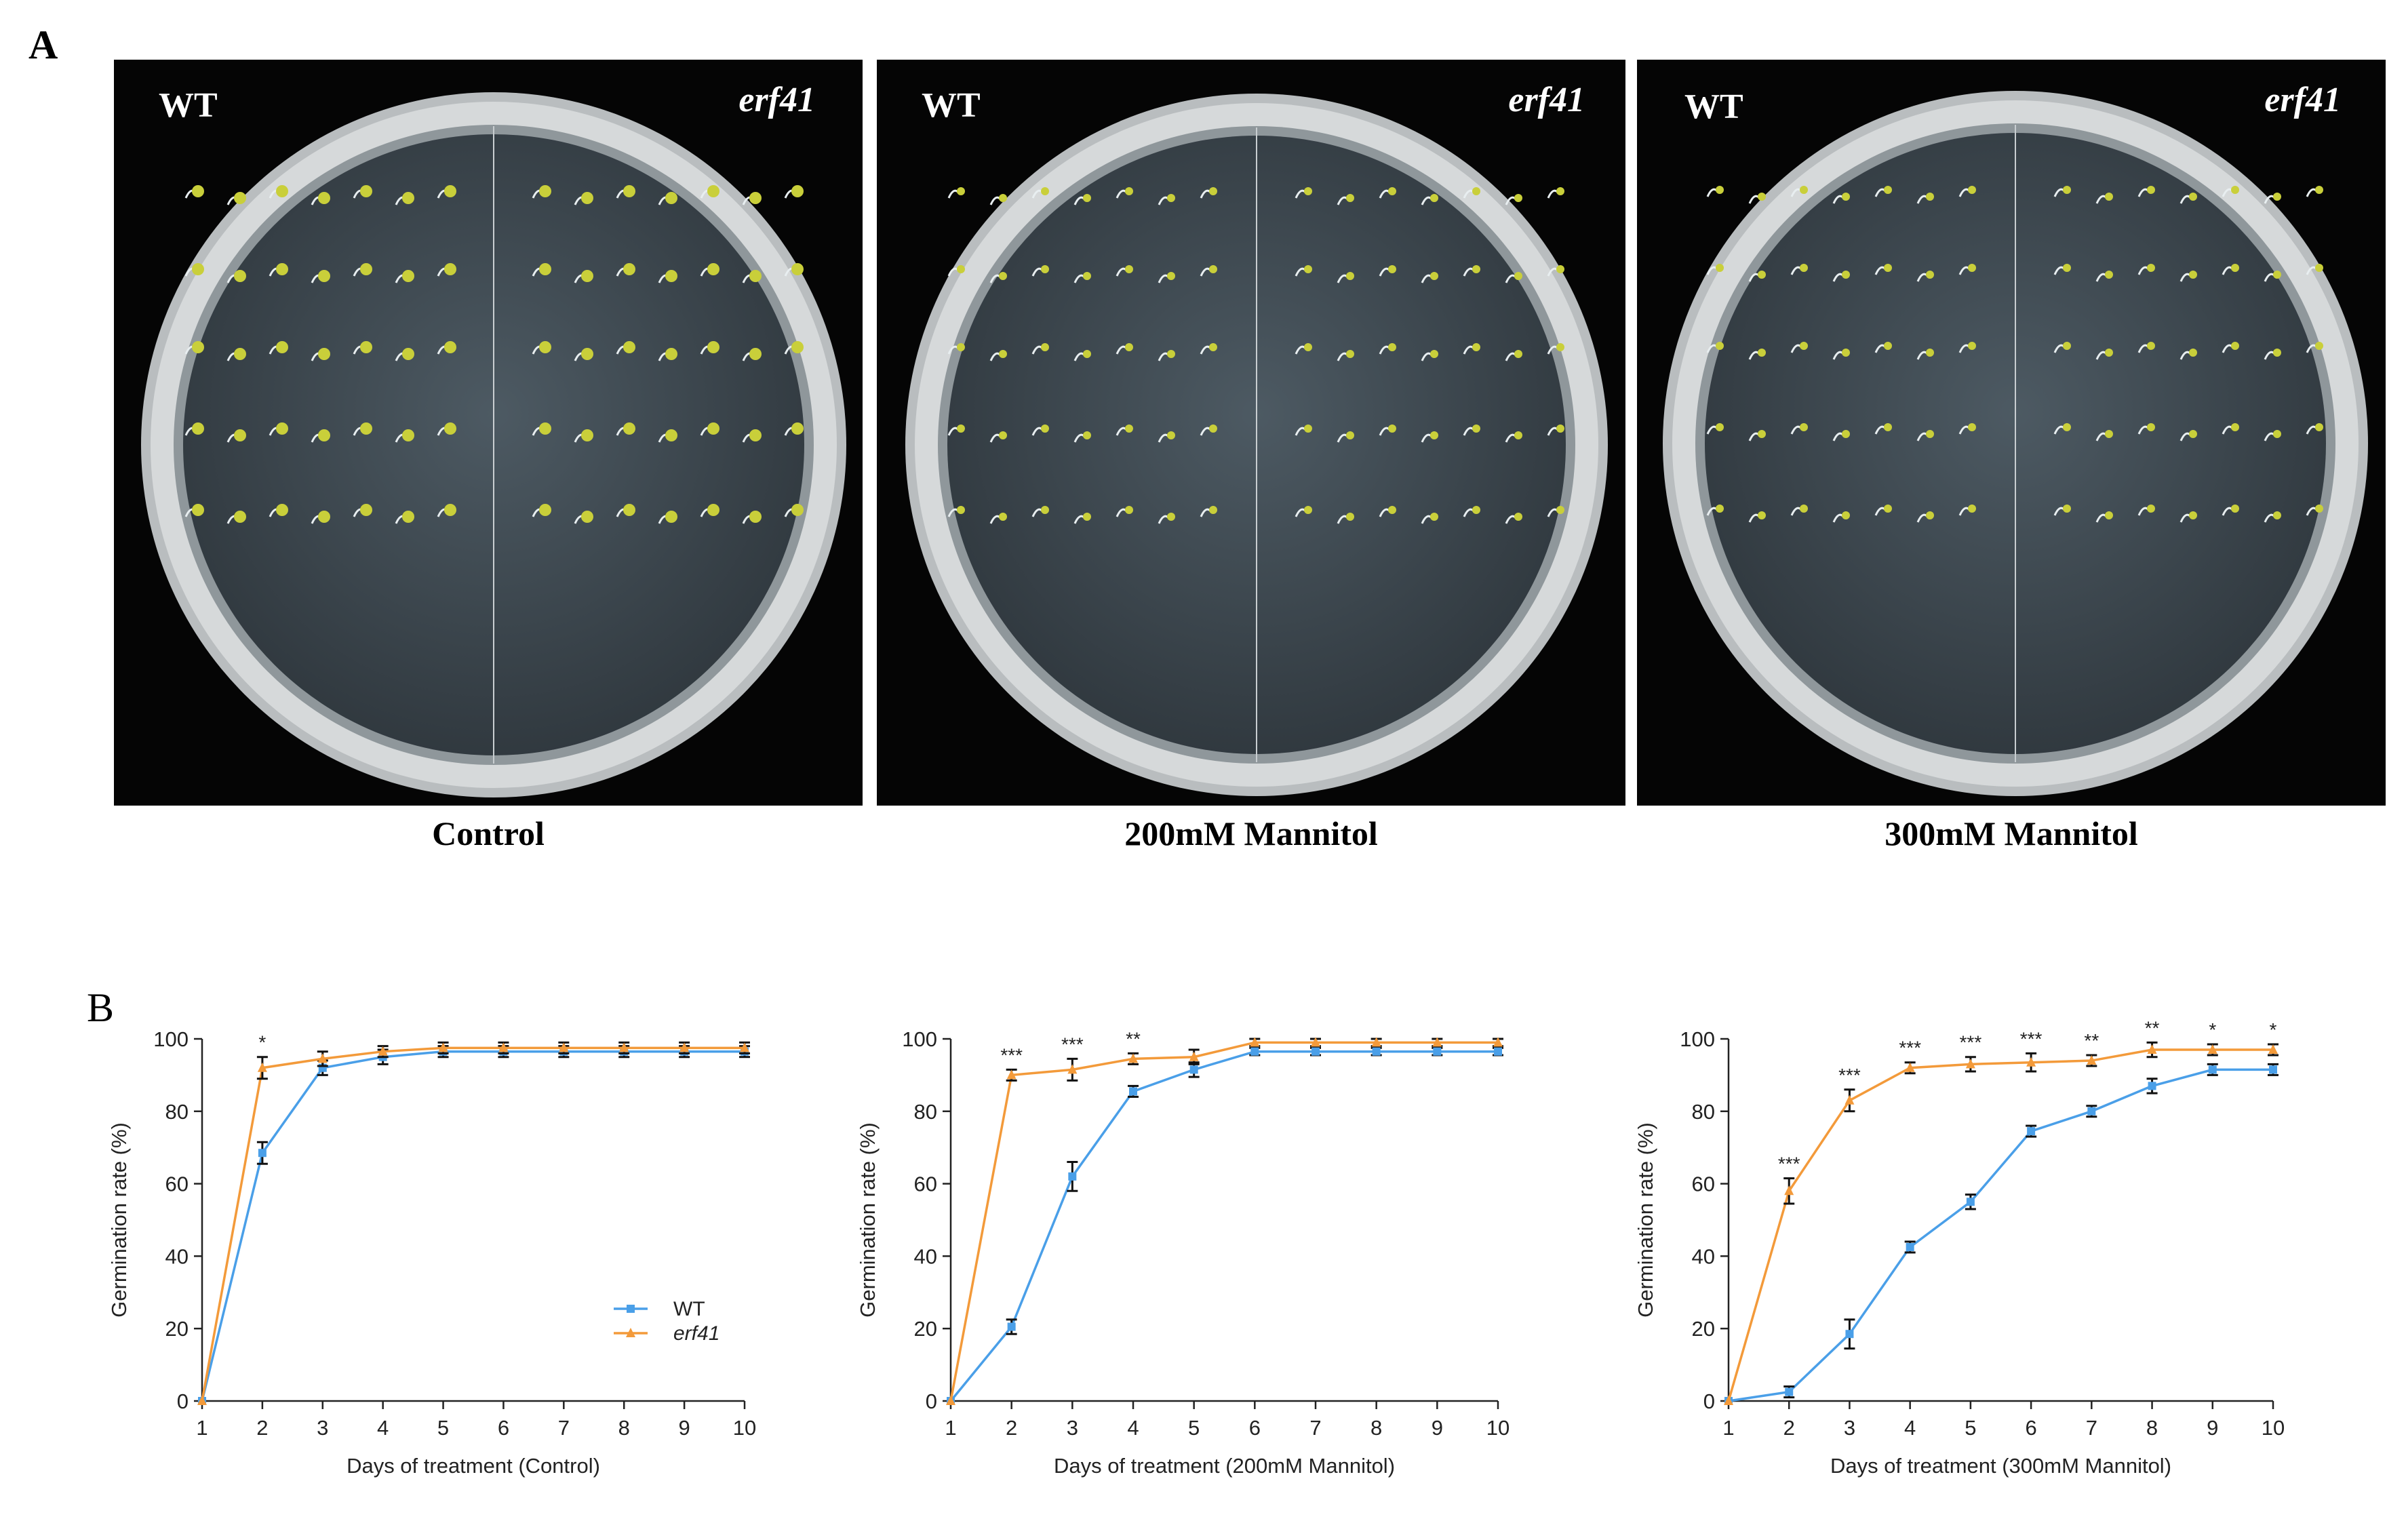 This screenshot has width=2387, height=1540. What do you see at coordinates (171, 1039) in the screenshot?
I see `y-tick-label: 100` at bounding box center [171, 1039].